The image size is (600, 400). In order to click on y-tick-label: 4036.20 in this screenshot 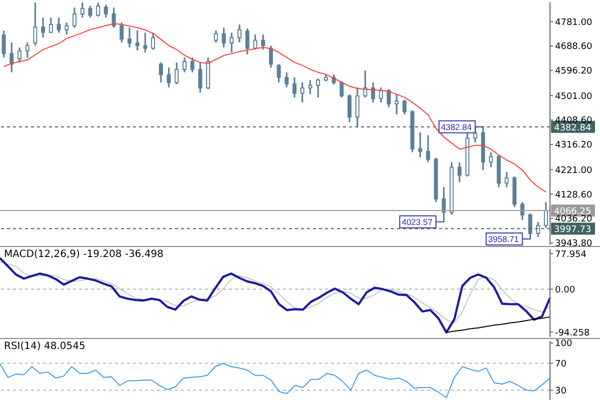, I will do `click(573, 219)`.